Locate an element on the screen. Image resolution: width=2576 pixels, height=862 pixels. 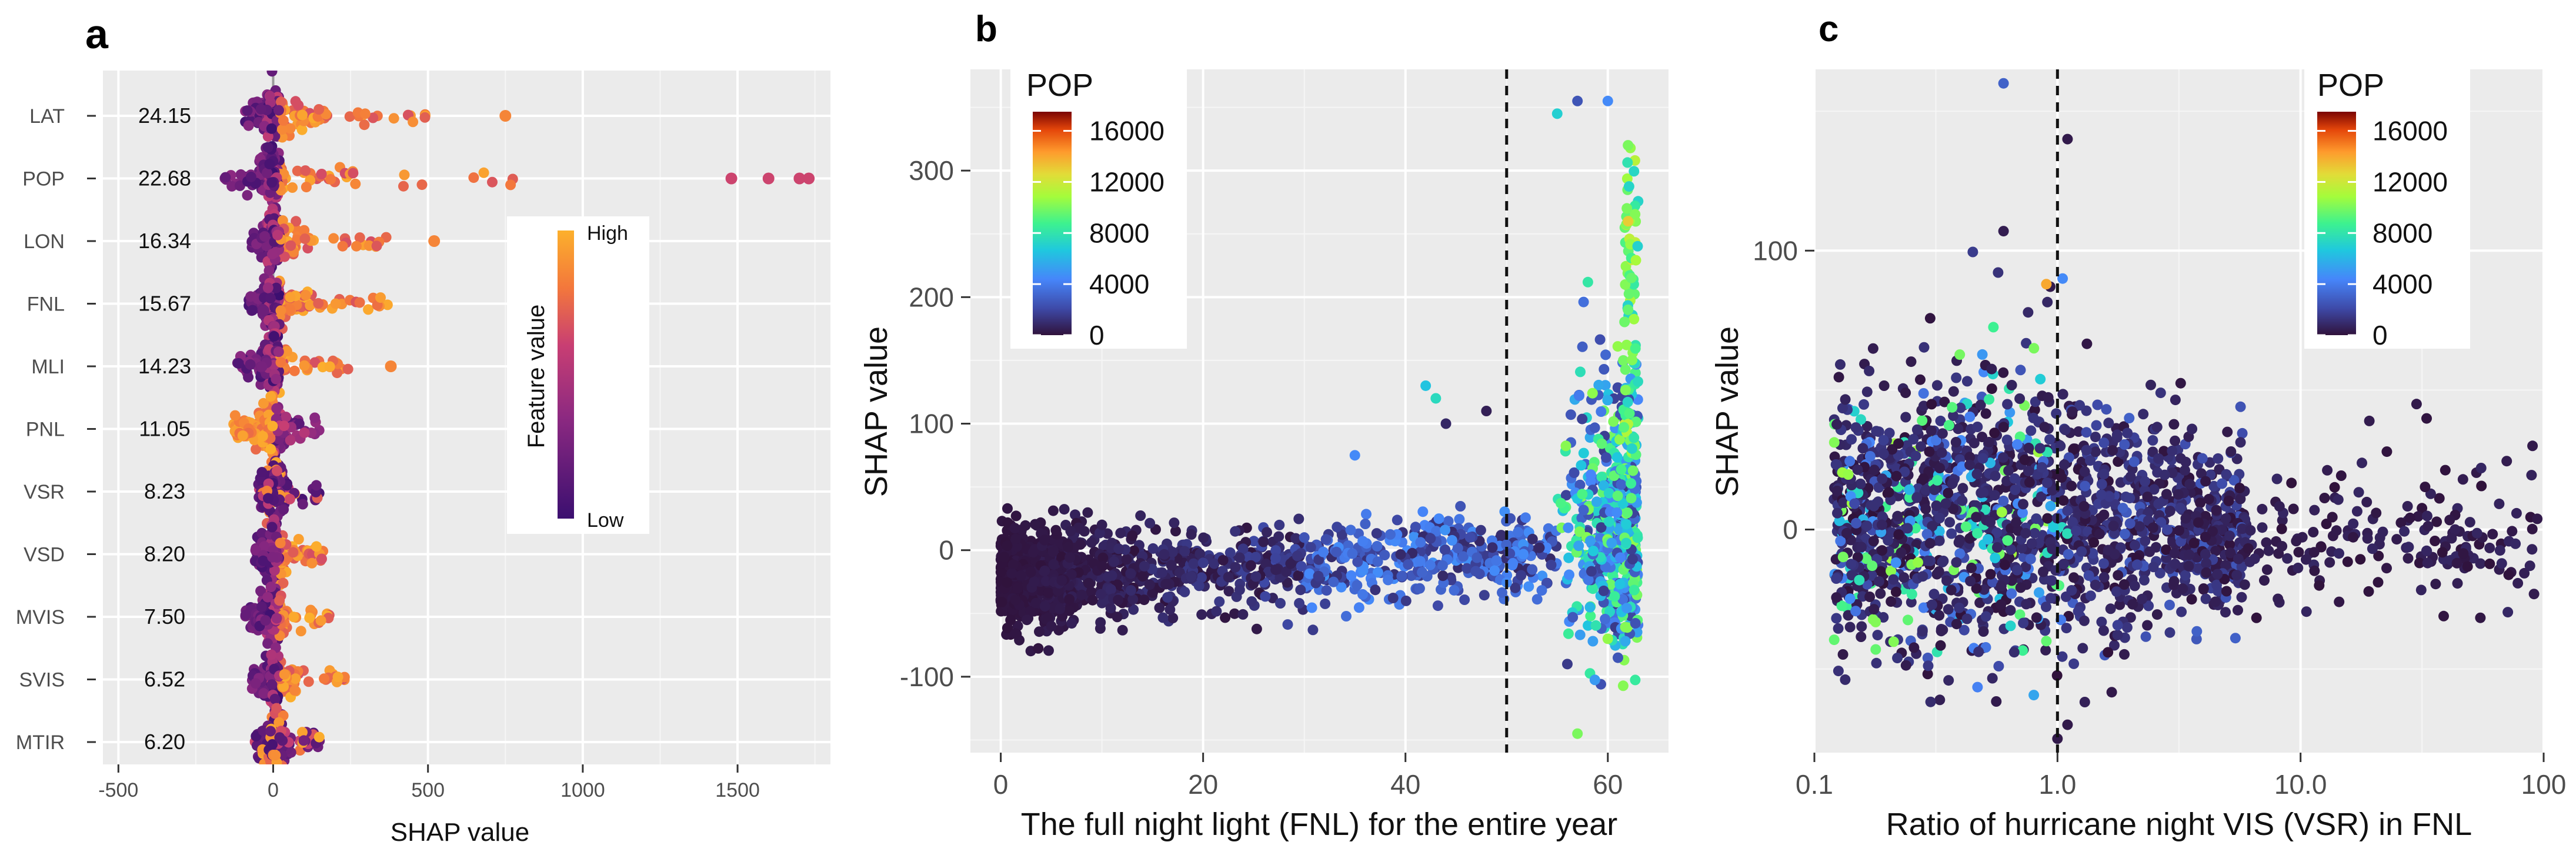
feature-label-vsd: VSD is located at coordinates (44, 555).